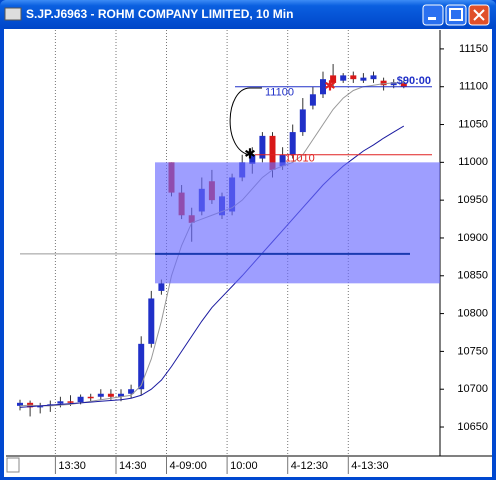  What do you see at coordinates (472, 351) in the screenshot?
I see `y-tick-label: 10750` at bounding box center [472, 351].